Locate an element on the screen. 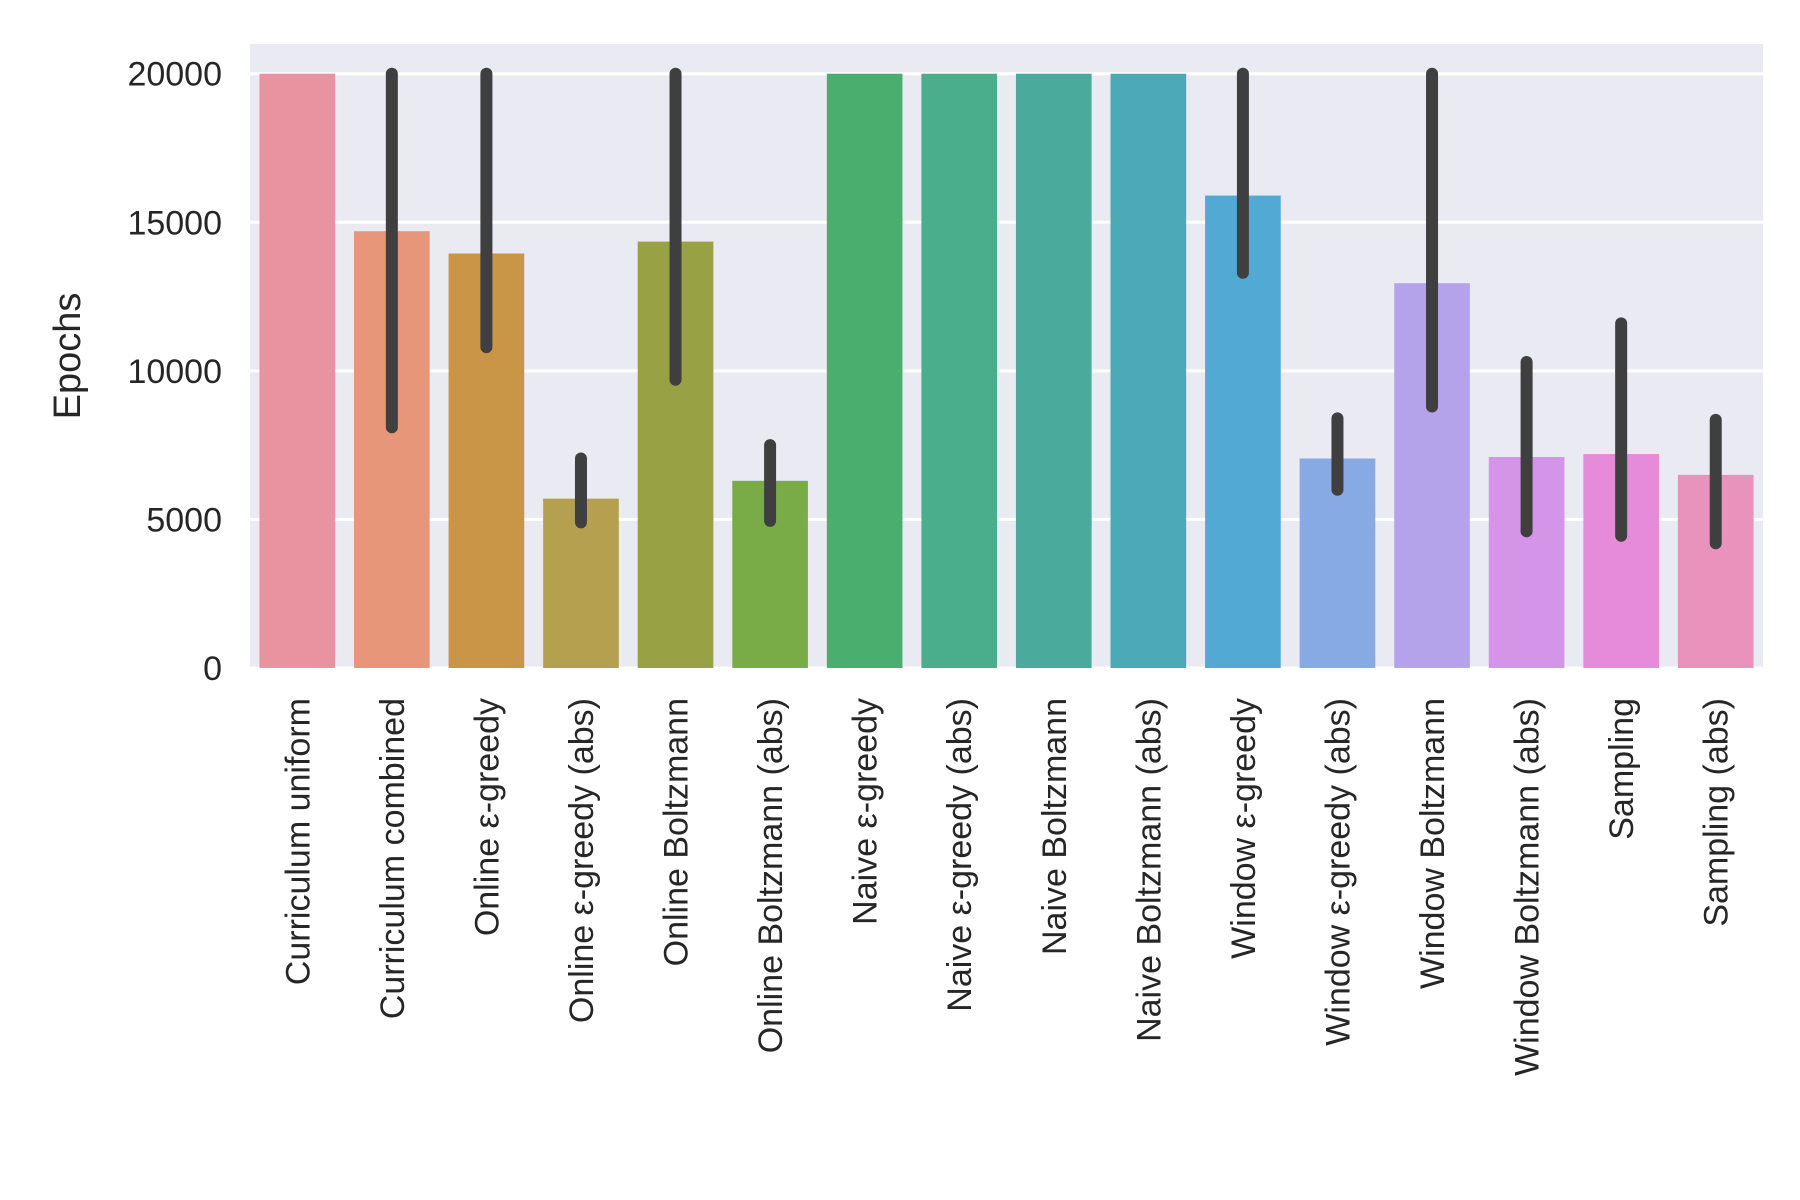 The image size is (1800, 1200). x-tick-label: Window ε-greedy is located at coordinates (1244, 828).